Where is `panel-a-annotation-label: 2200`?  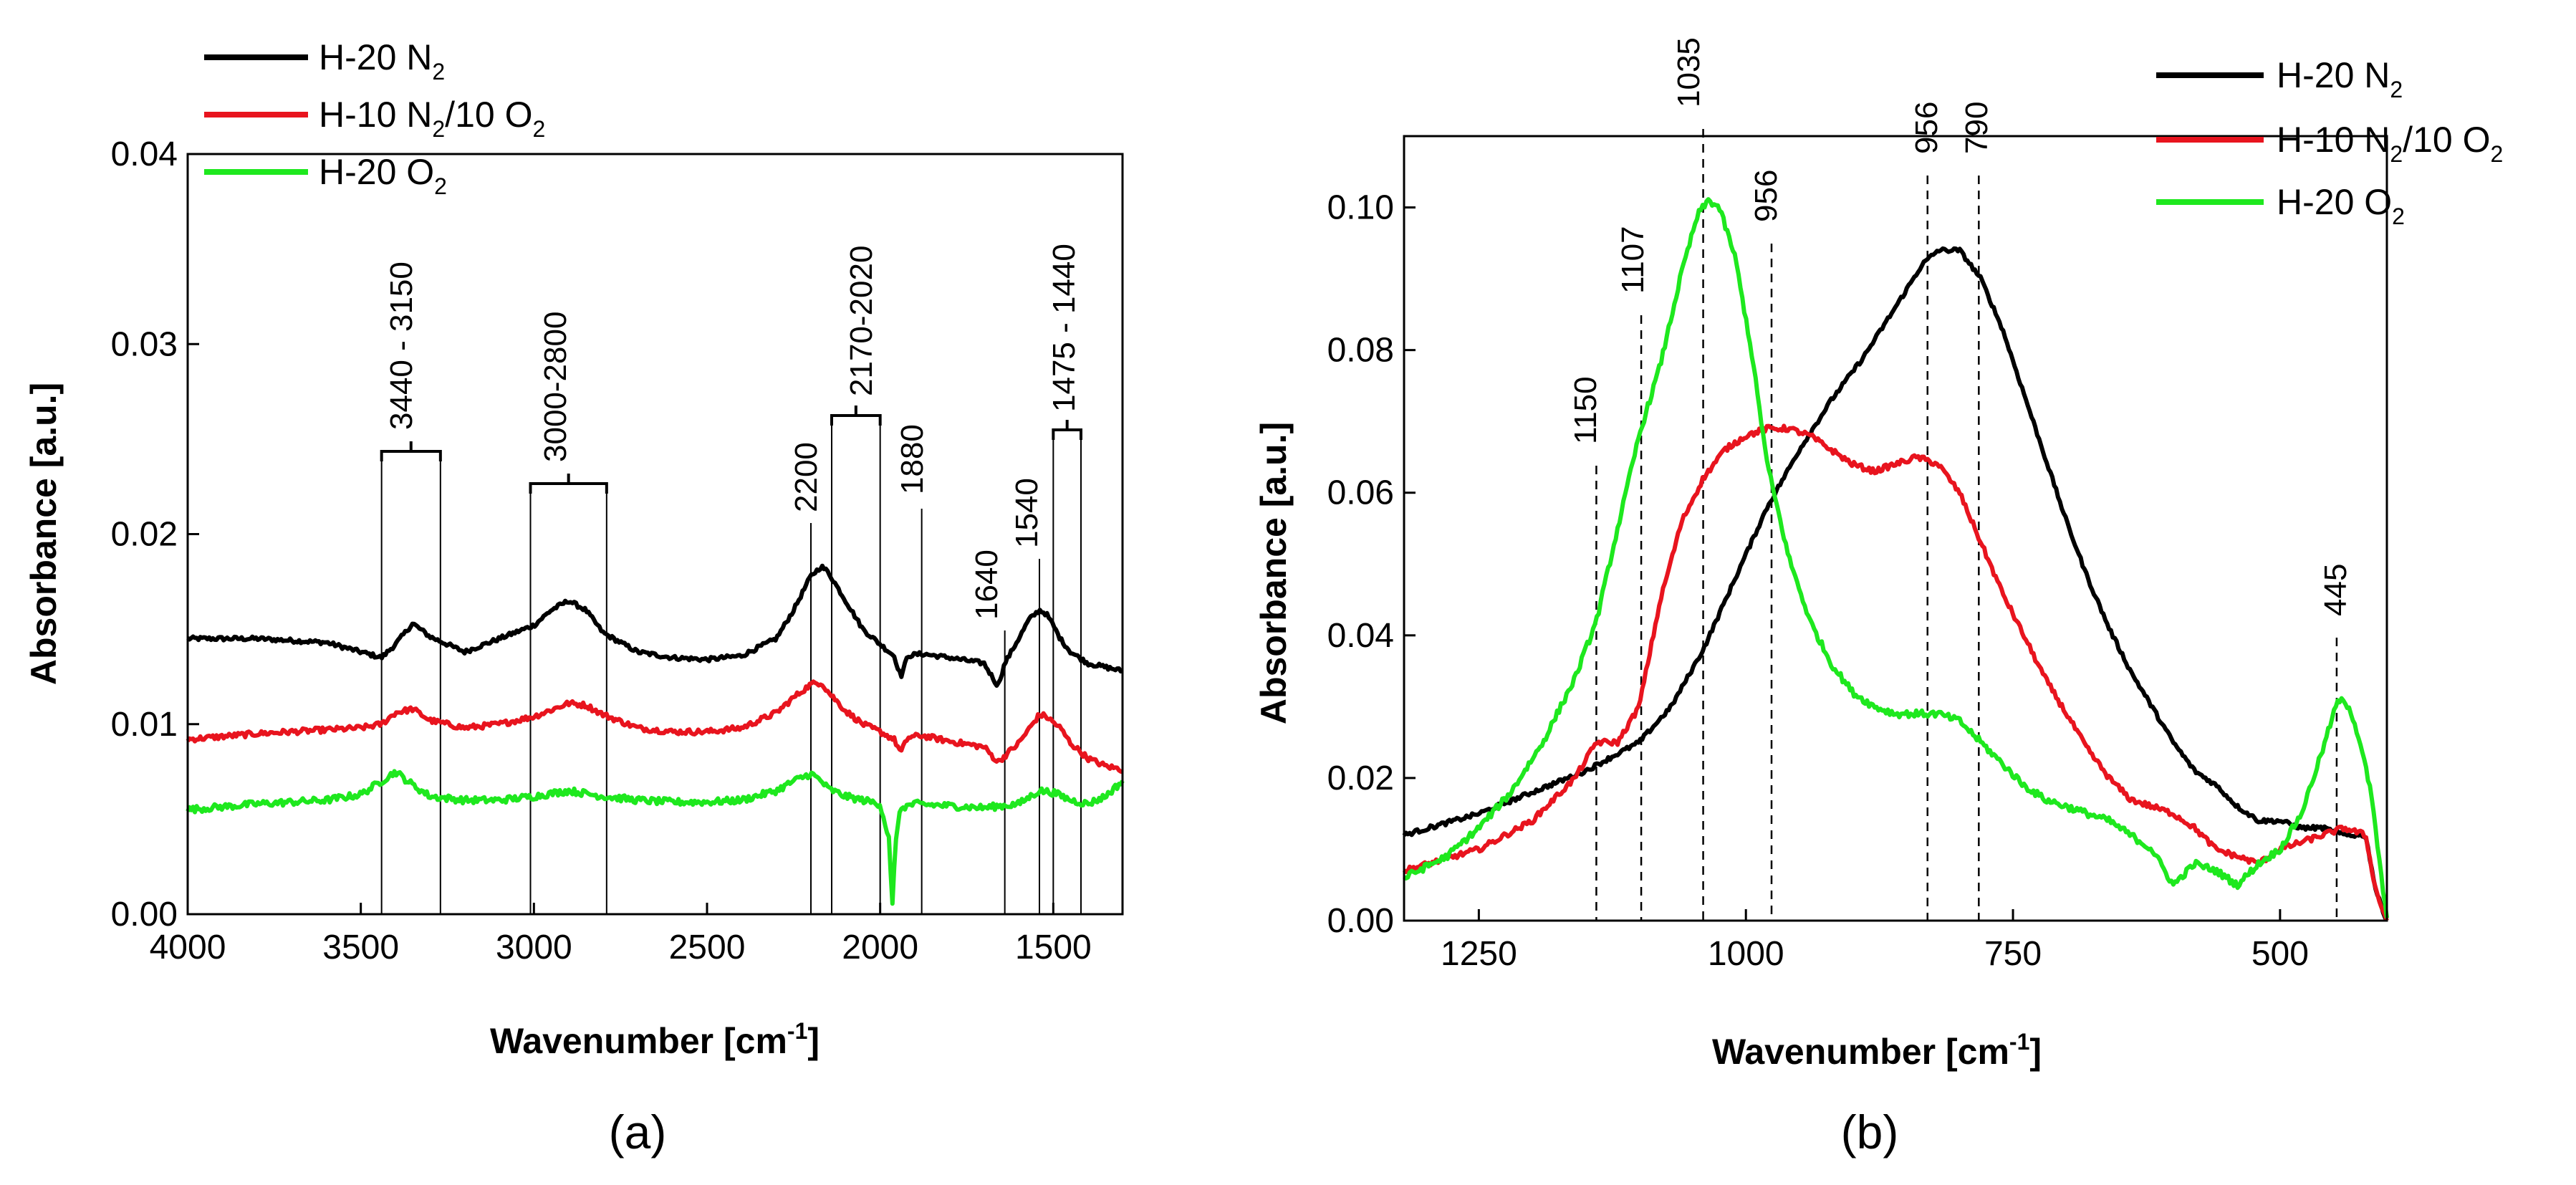
panel-a-annotation-label: 2200 is located at coordinates (806, 477).